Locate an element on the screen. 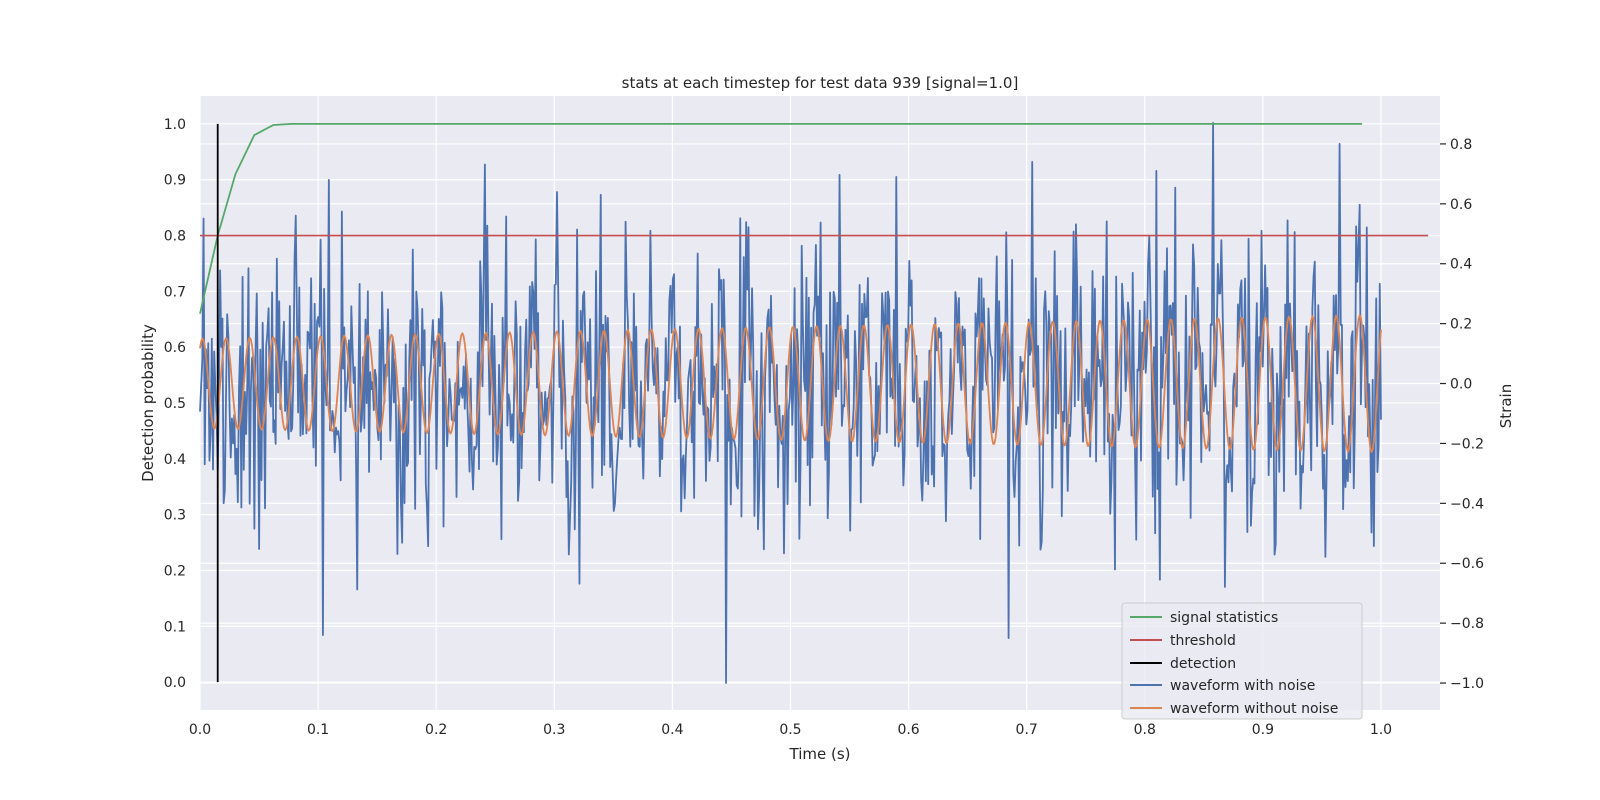 The image size is (1600, 800). x-tick-label: 1.0 is located at coordinates (1381, 730).